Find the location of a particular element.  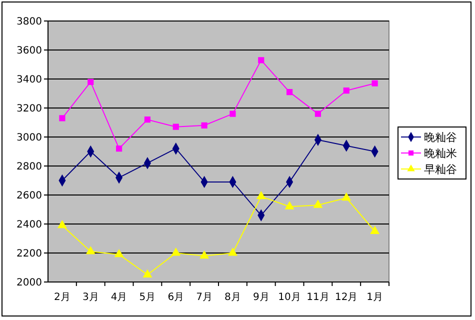

y-tick-label: 2200 is located at coordinates (29, 254).